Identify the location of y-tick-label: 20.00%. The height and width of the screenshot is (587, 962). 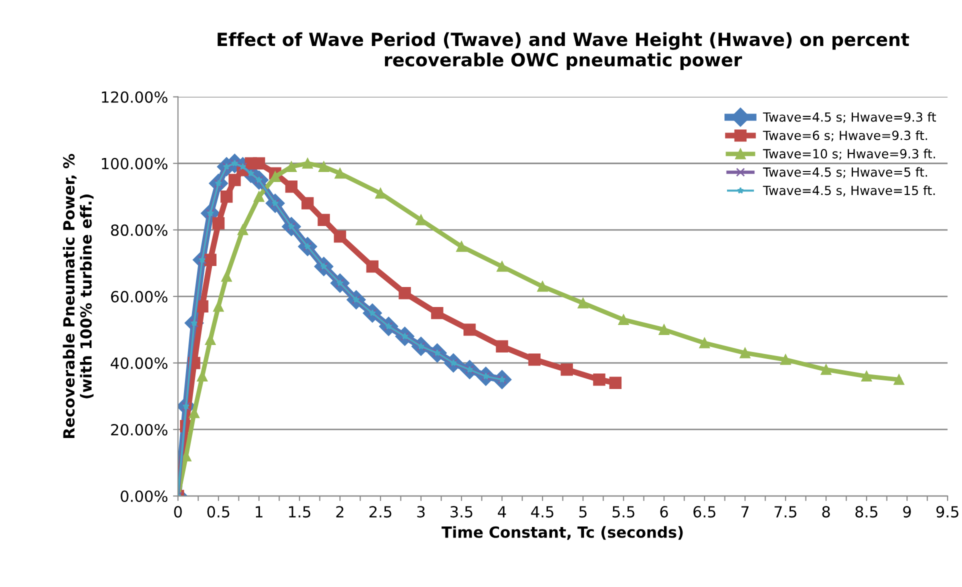
(139, 430).